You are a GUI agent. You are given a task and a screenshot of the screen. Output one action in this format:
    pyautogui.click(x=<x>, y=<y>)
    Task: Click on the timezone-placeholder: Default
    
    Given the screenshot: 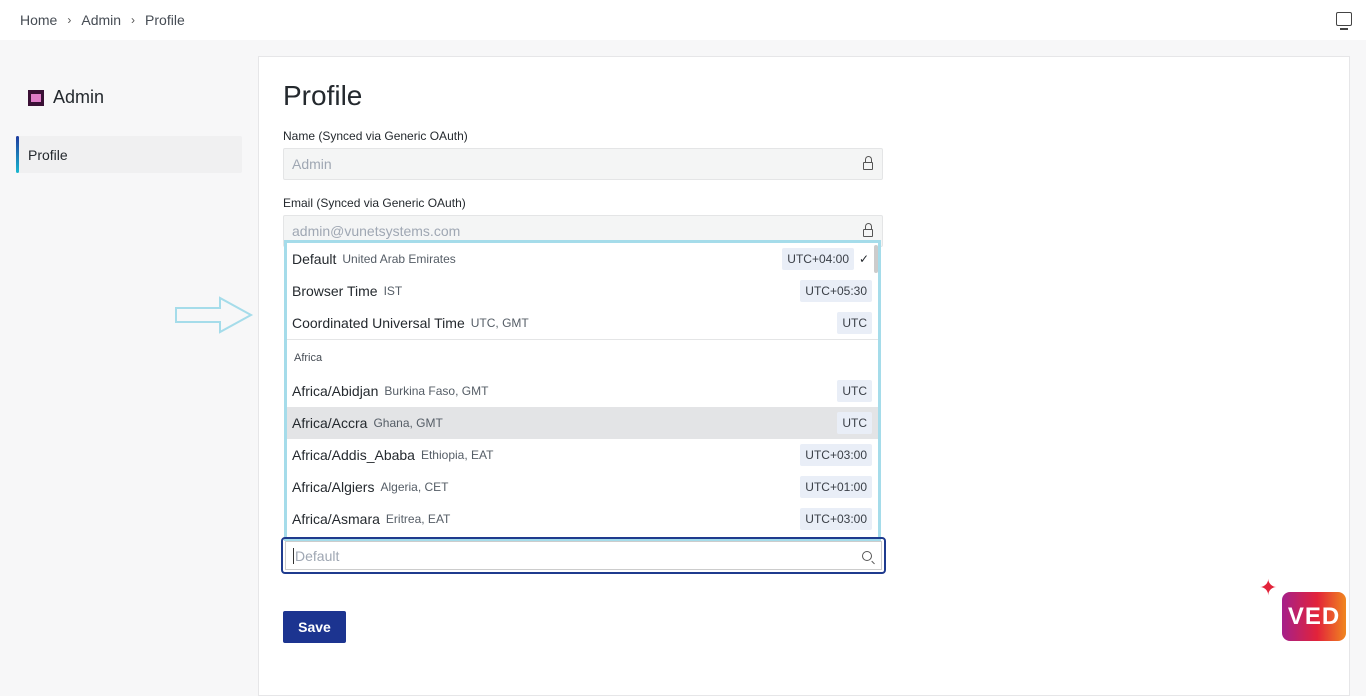 What is the action you would take?
    pyautogui.click(x=317, y=555)
    